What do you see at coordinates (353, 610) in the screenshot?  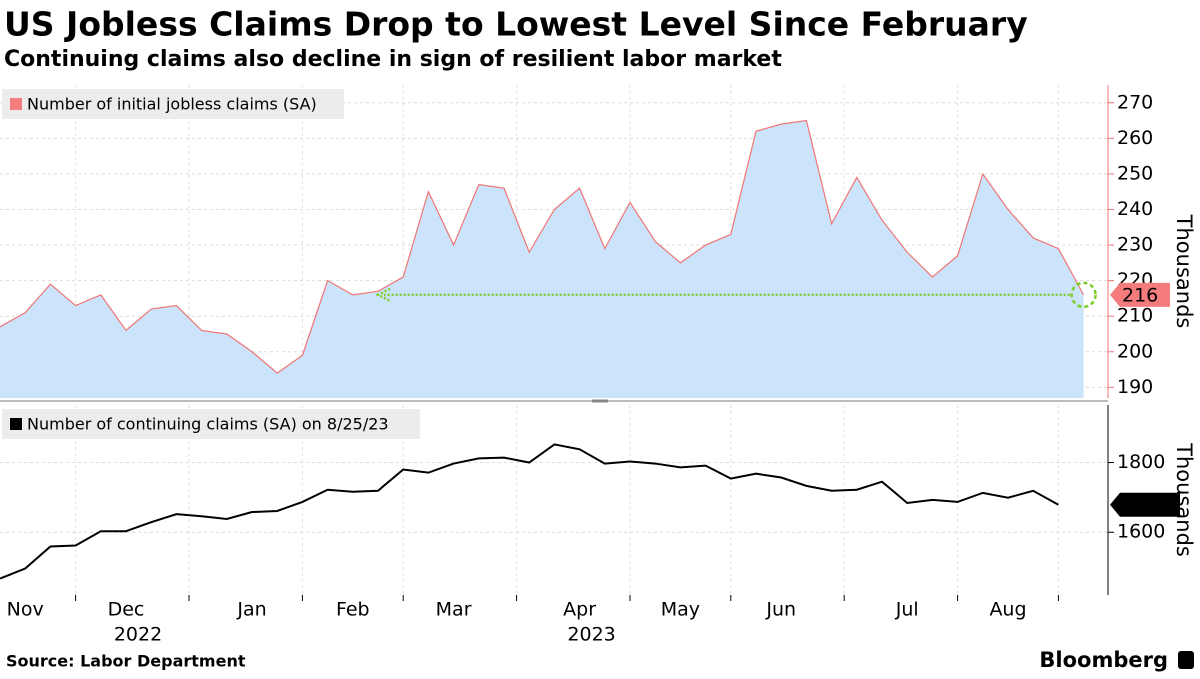 I see `x-tick-label: Feb` at bounding box center [353, 610].